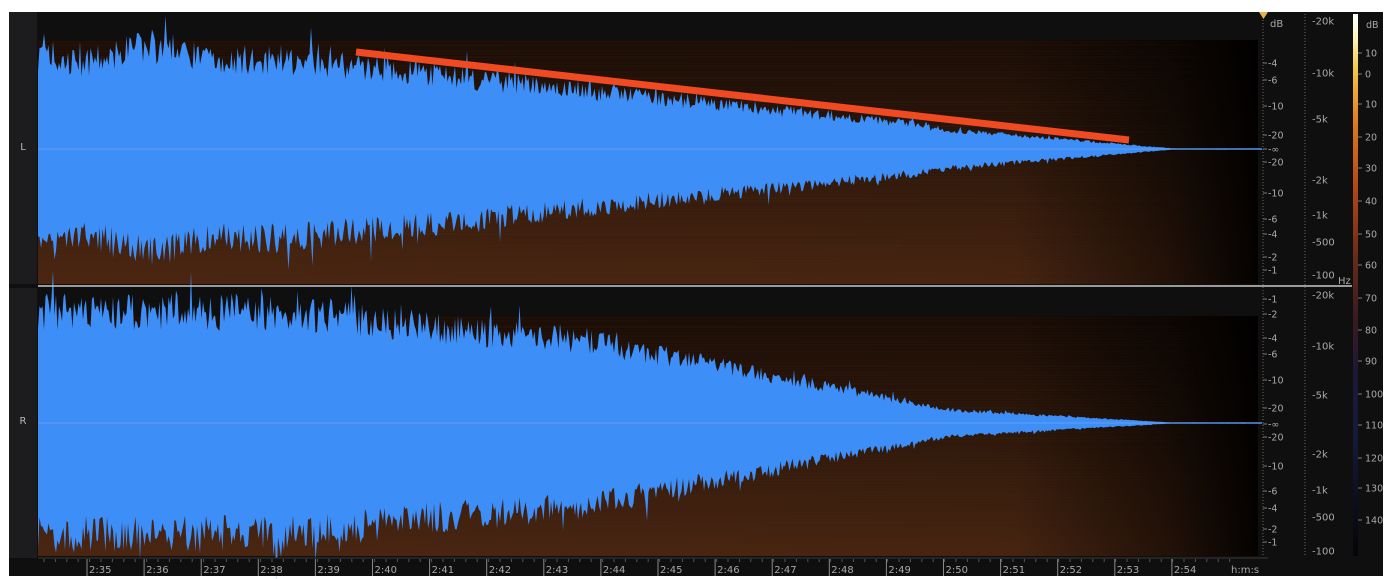 The image size is (1389, 579). I want to click on timeline-label: 2:44, so click(614, 570).